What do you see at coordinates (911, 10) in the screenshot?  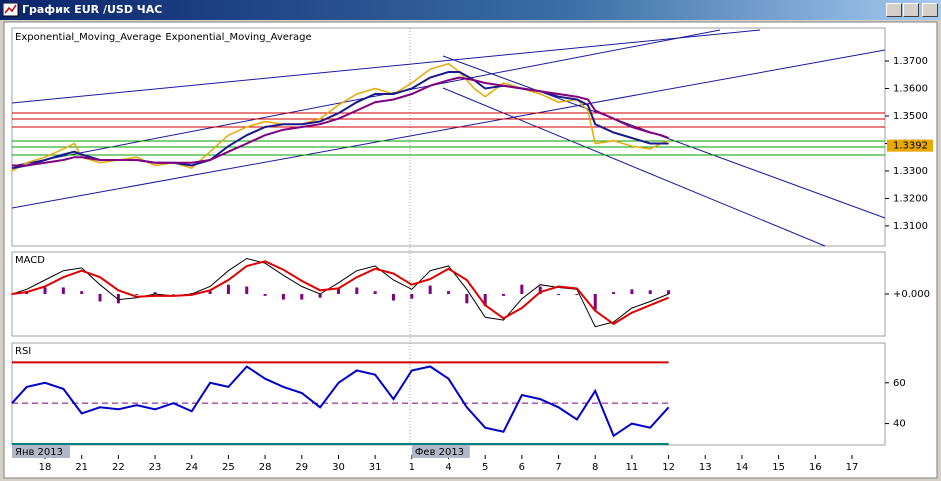 I see `maximize-button` at bounding box center [911, 10].